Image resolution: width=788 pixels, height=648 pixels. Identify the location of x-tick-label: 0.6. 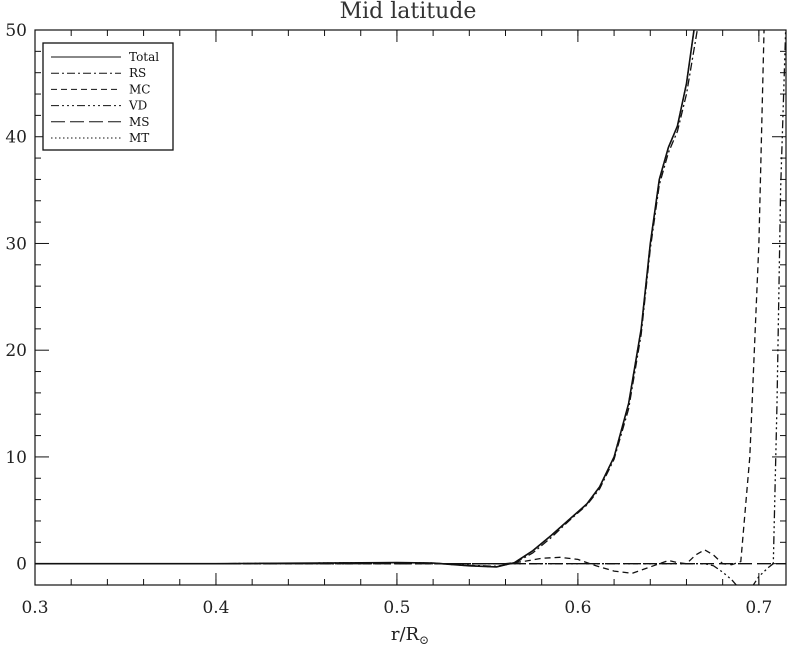
(577, 608).